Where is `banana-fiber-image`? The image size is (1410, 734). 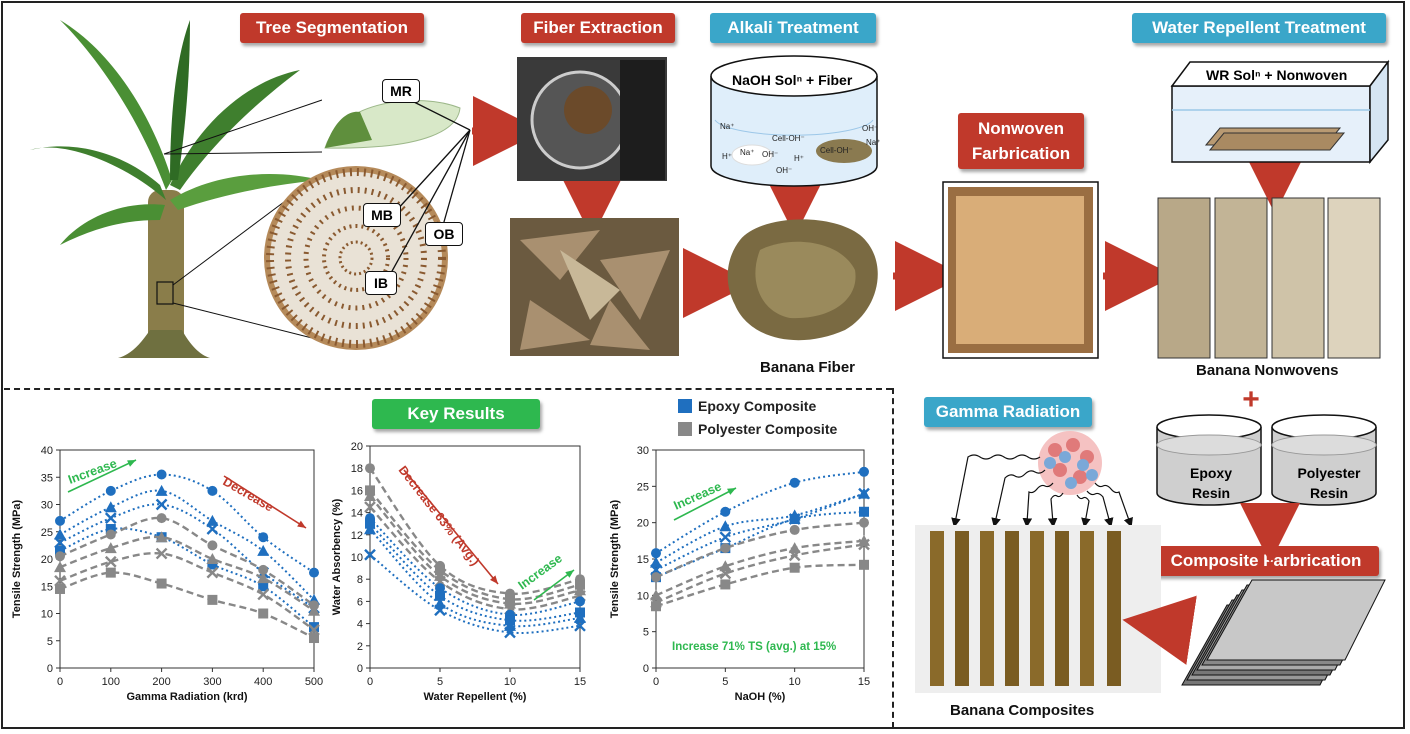 banana-fiber-image is located at coordinates (802, 280).